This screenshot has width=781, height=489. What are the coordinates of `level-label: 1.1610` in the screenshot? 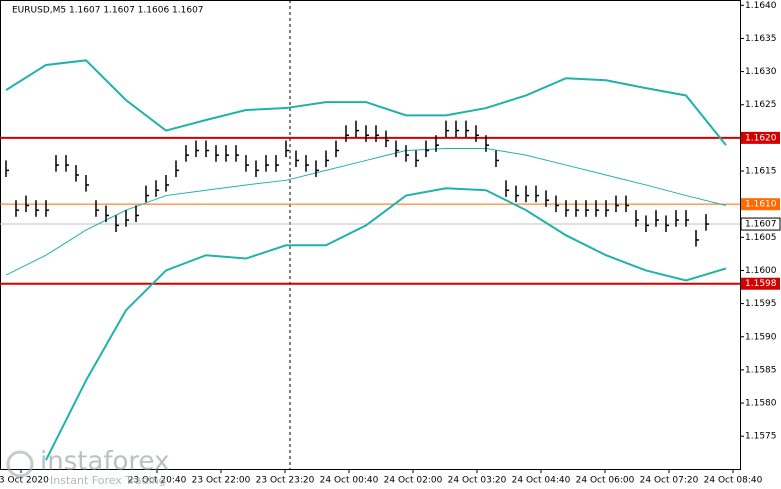 It's located at (761, 205).